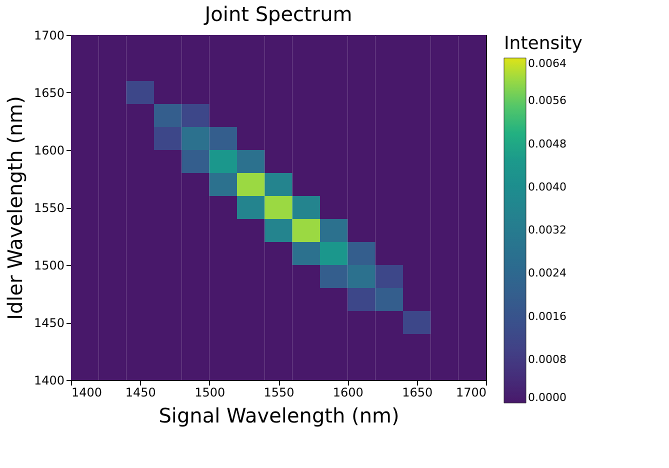 The height and width of the screenshot is (468, 669). What do you see at coordinates (49, 265) in the screenshot?
I see `y-tick-label: 1500` at bounding box center [49, 265].